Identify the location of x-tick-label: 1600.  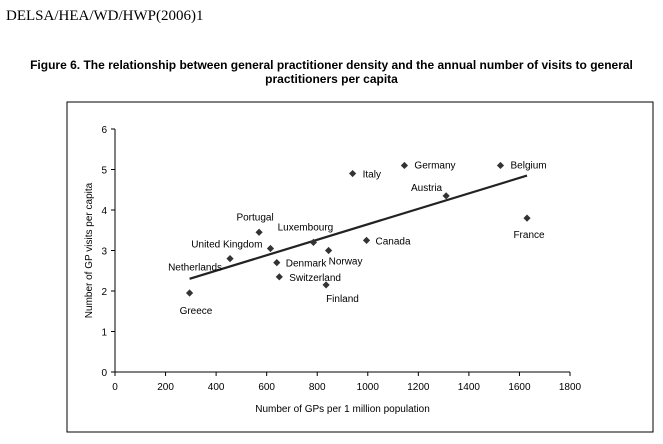
(519, 387).